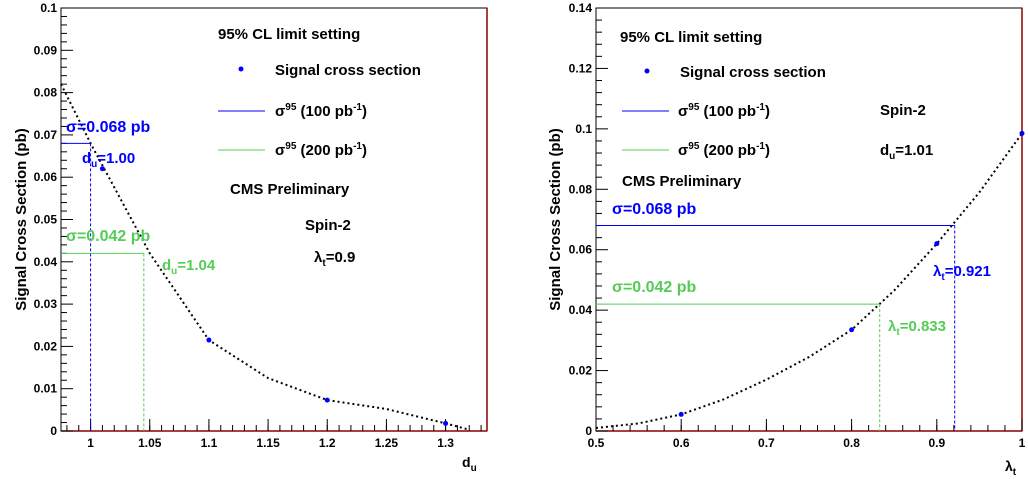  Describe the element at coordinates (268, 443) in the screenshot. I see `x-tick-label: 1.15` at that location.